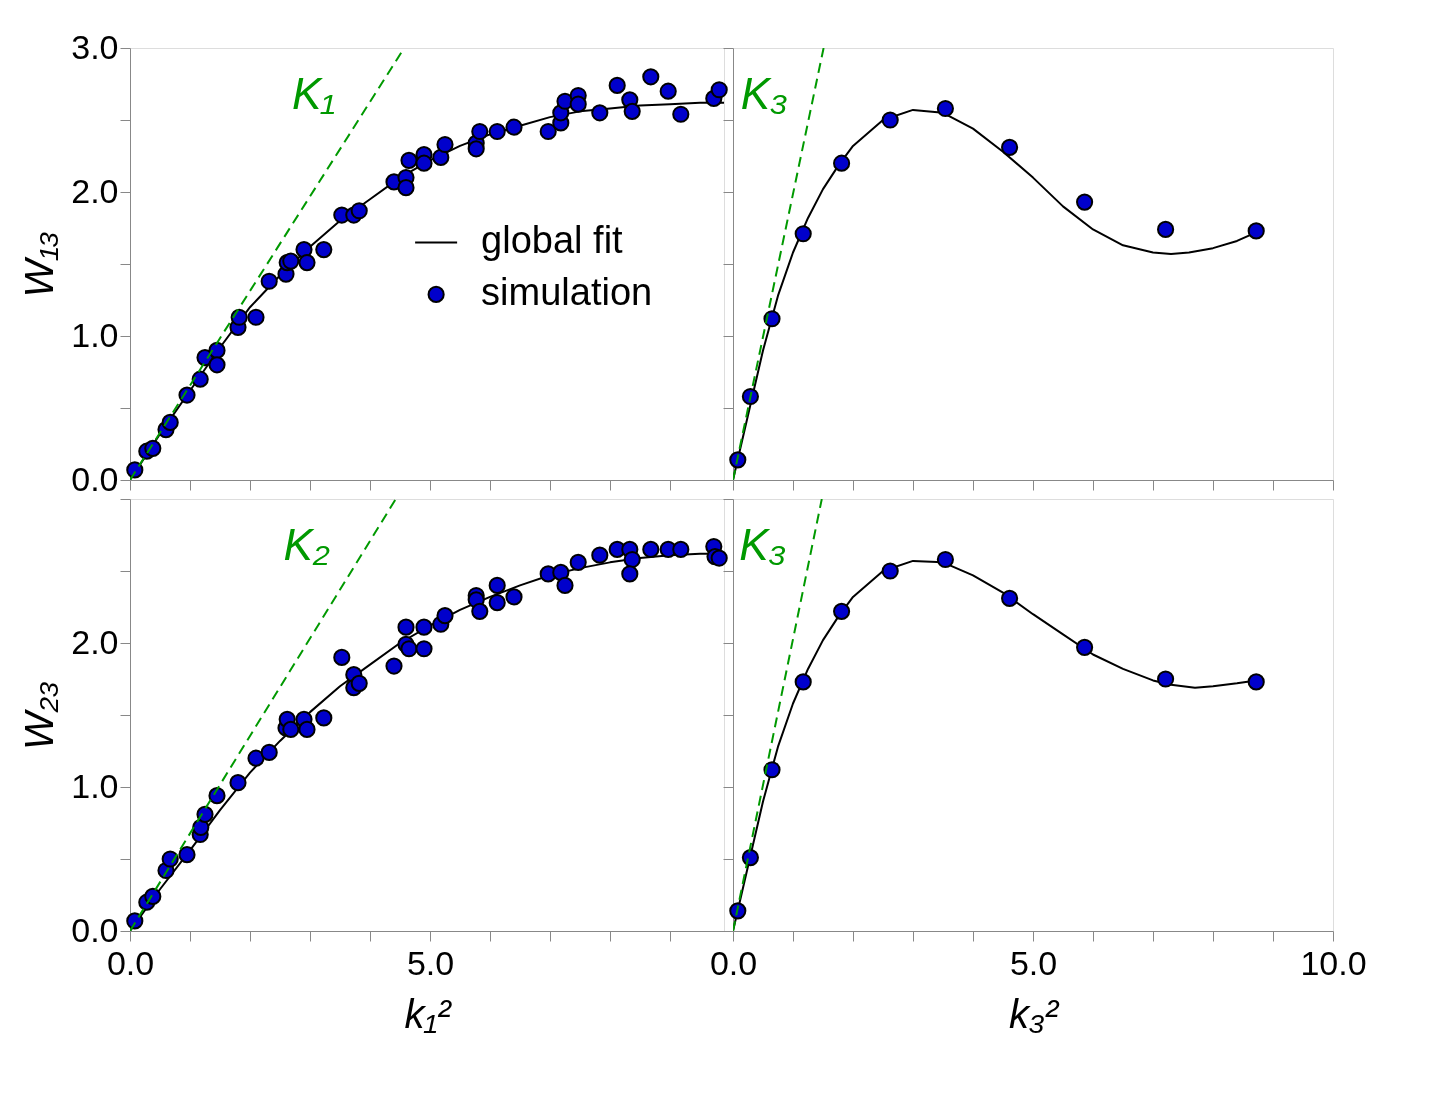 The height and width of the screenshot is (1115, 1439). What do you see at coordinates (306, 544) in the screenshot?
I see `annotation: K₂` at bounding box center [306, 544].